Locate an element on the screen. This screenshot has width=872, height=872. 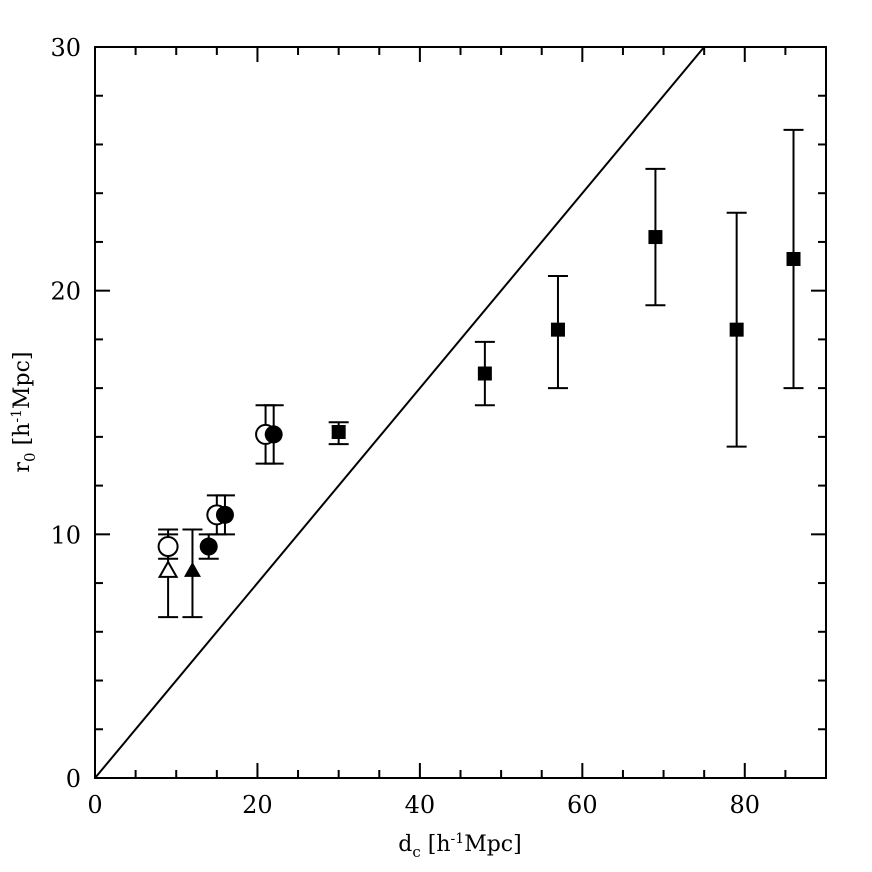
open-circle-point is located at coordinates (168, 547).